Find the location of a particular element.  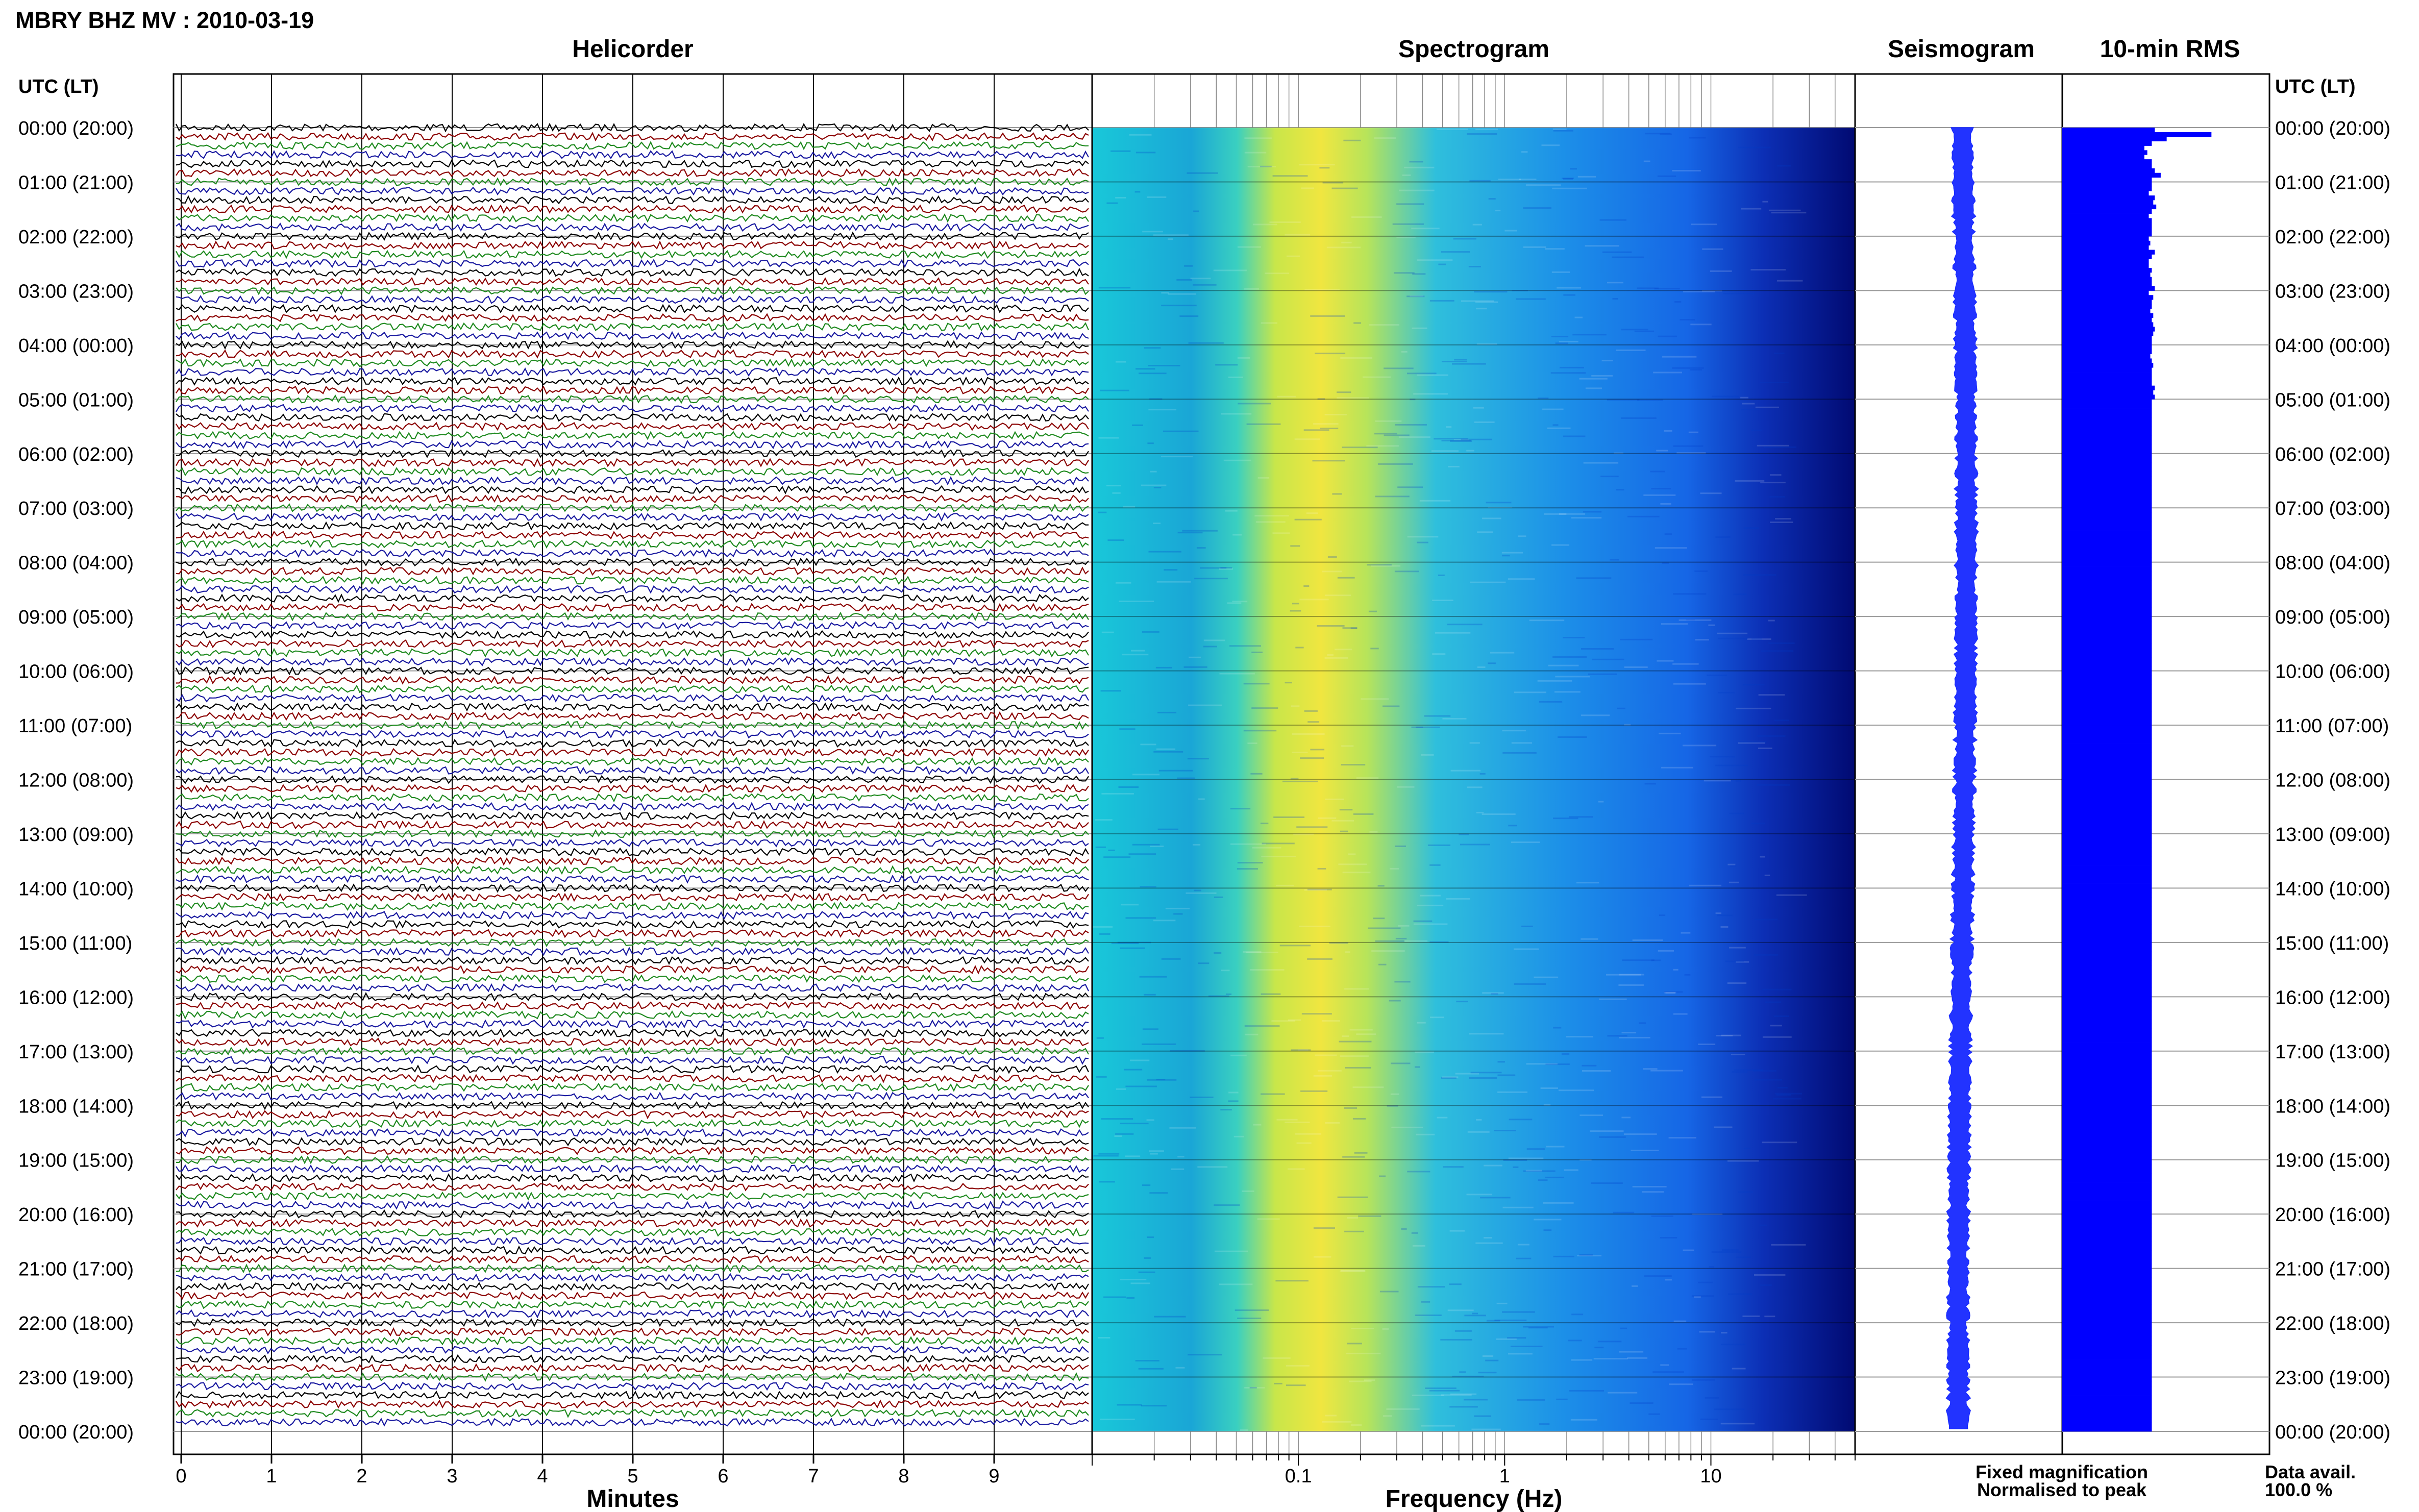

legend-normalised-to-peak: Normalised to peak is located at coordinates (2062, 1489).